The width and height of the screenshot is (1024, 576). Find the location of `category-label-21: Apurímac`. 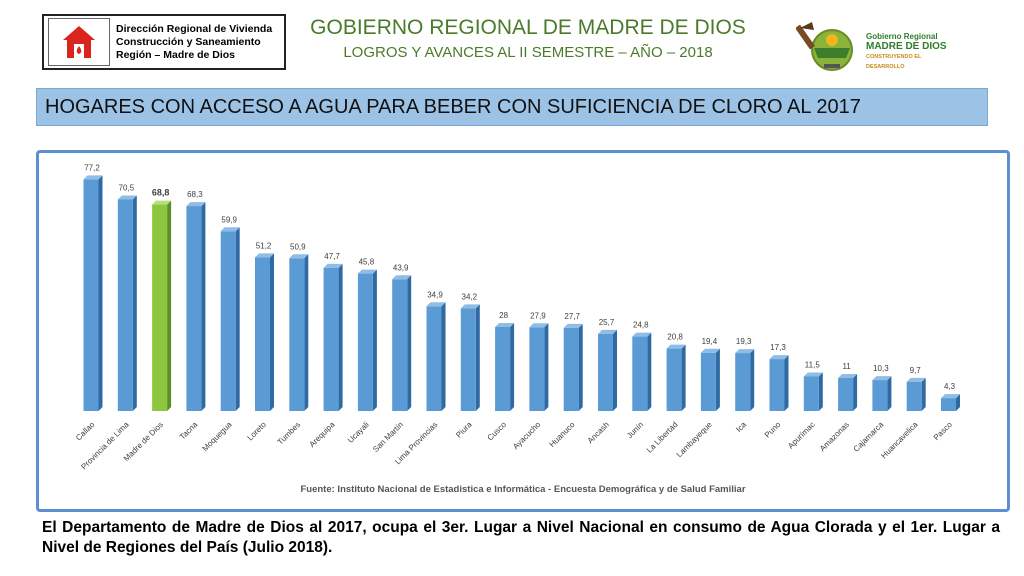

category-label-21: Apurímac is located at coordinates (801, 435).